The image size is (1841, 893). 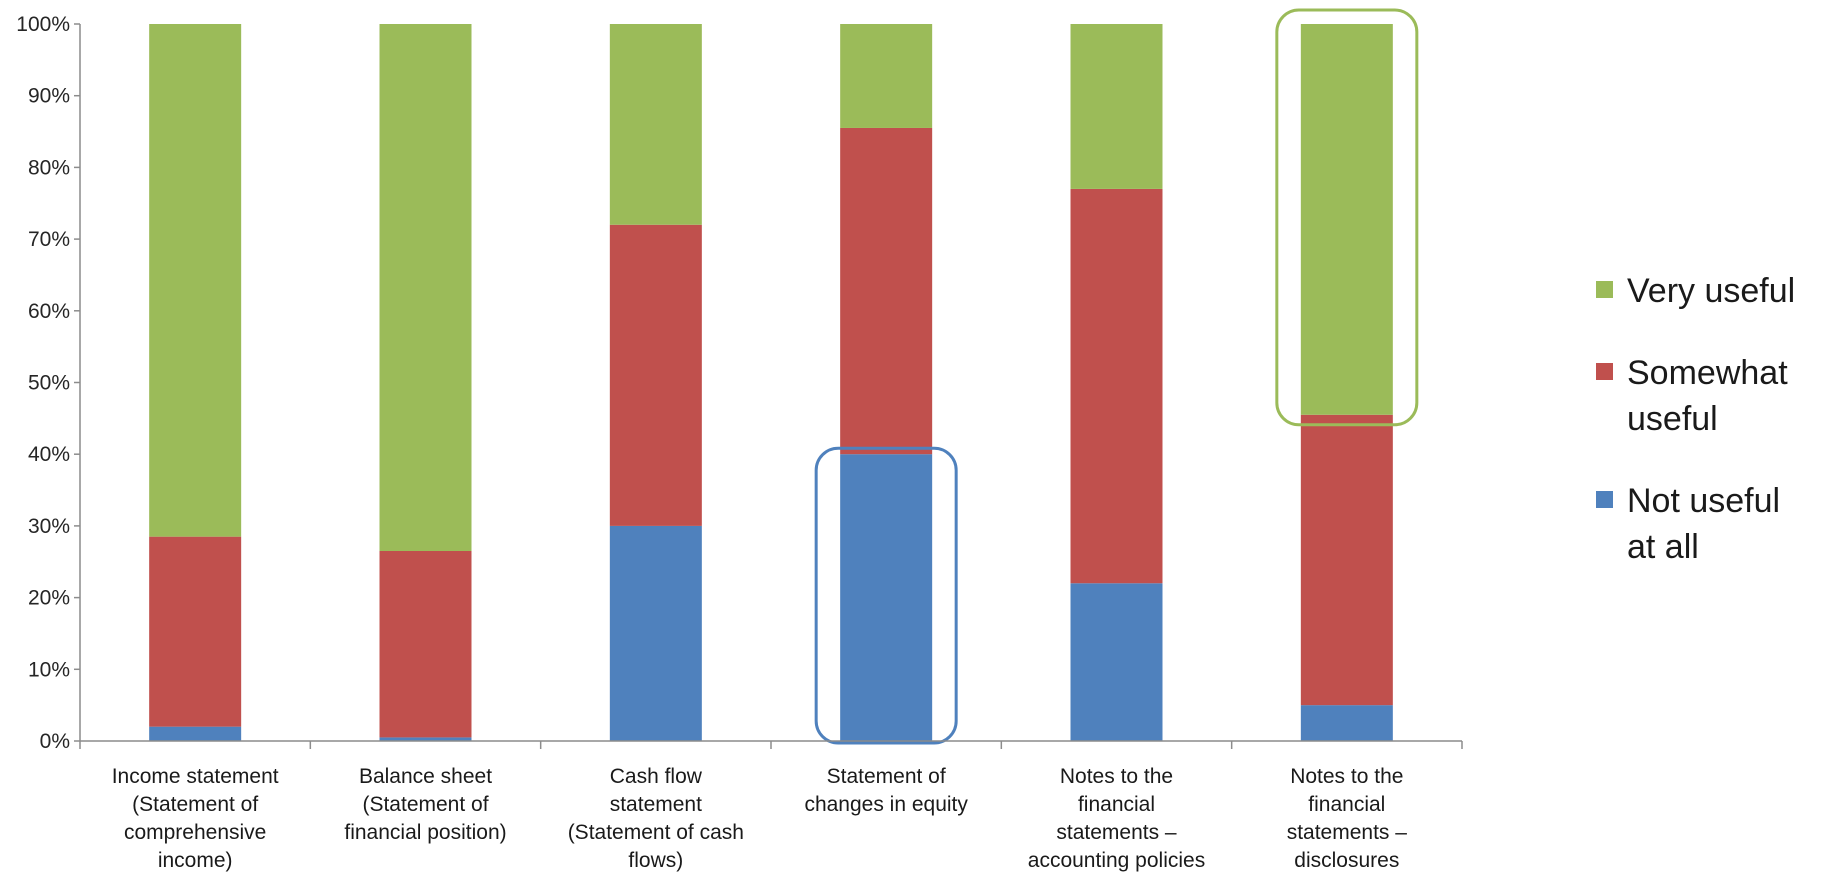 I want to click on legend-label: Very useful, so click(x=1711, y=291).